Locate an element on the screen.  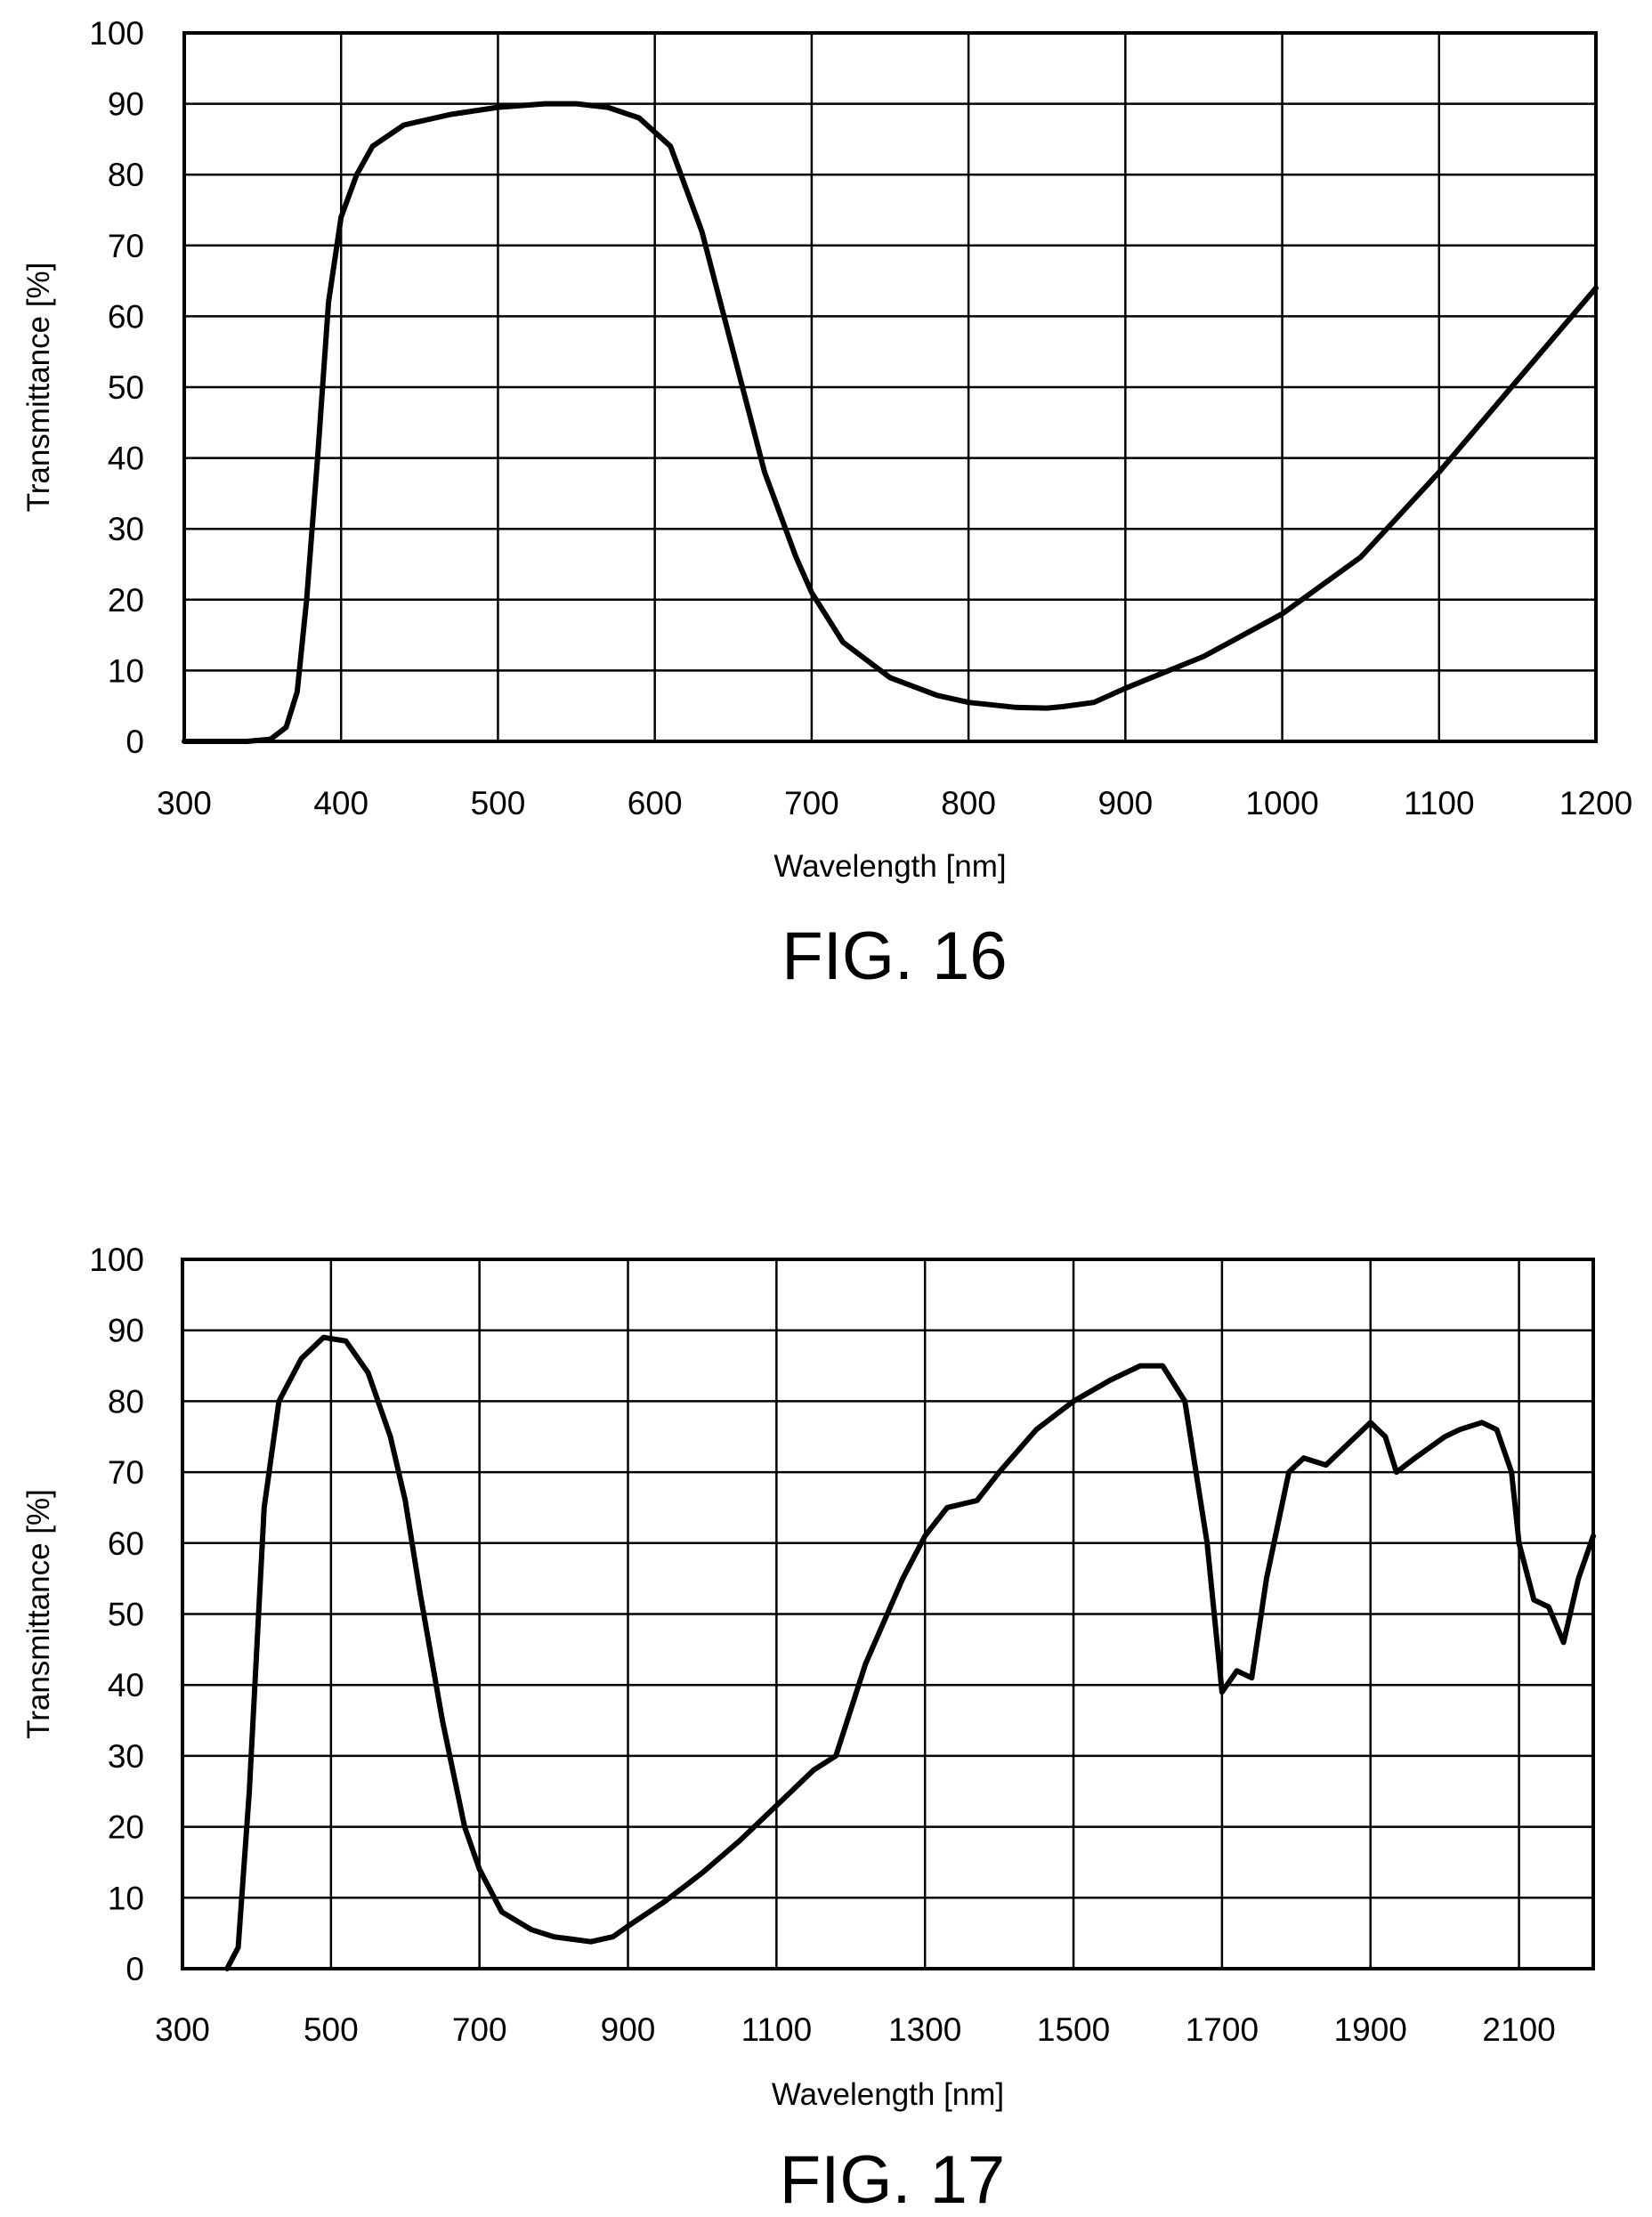
x-tick-label: 2100 is located at coordinates (1518, 2030).